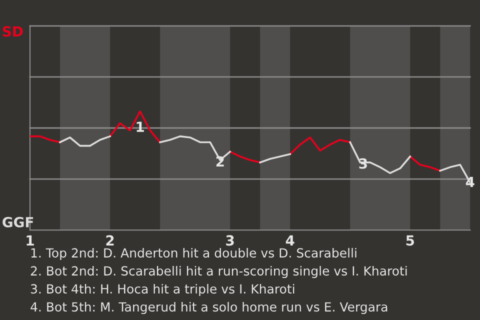 The height and width of the screenshot is (320, 480). Describe the element at coordinates (410, 240) in the screenshot. I see `x-tick-label: 5` at that location.